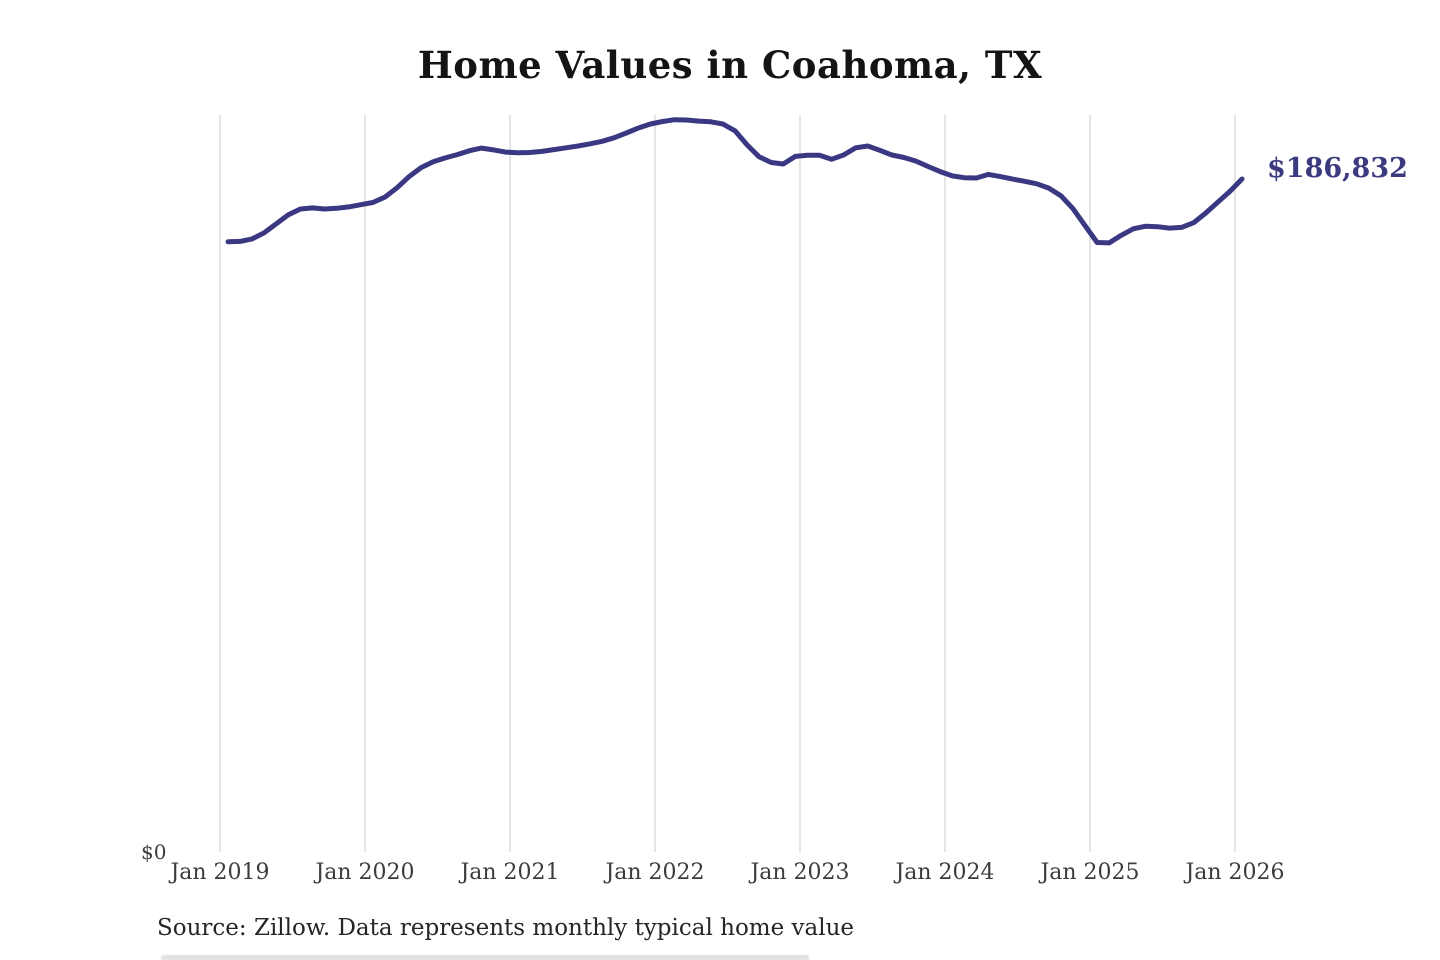 This screenshot has height=960, width=1440. Describe the element at coordinates (365, 872) in the screenshot. I see `x-tick-label: Jan 2020` at that location.